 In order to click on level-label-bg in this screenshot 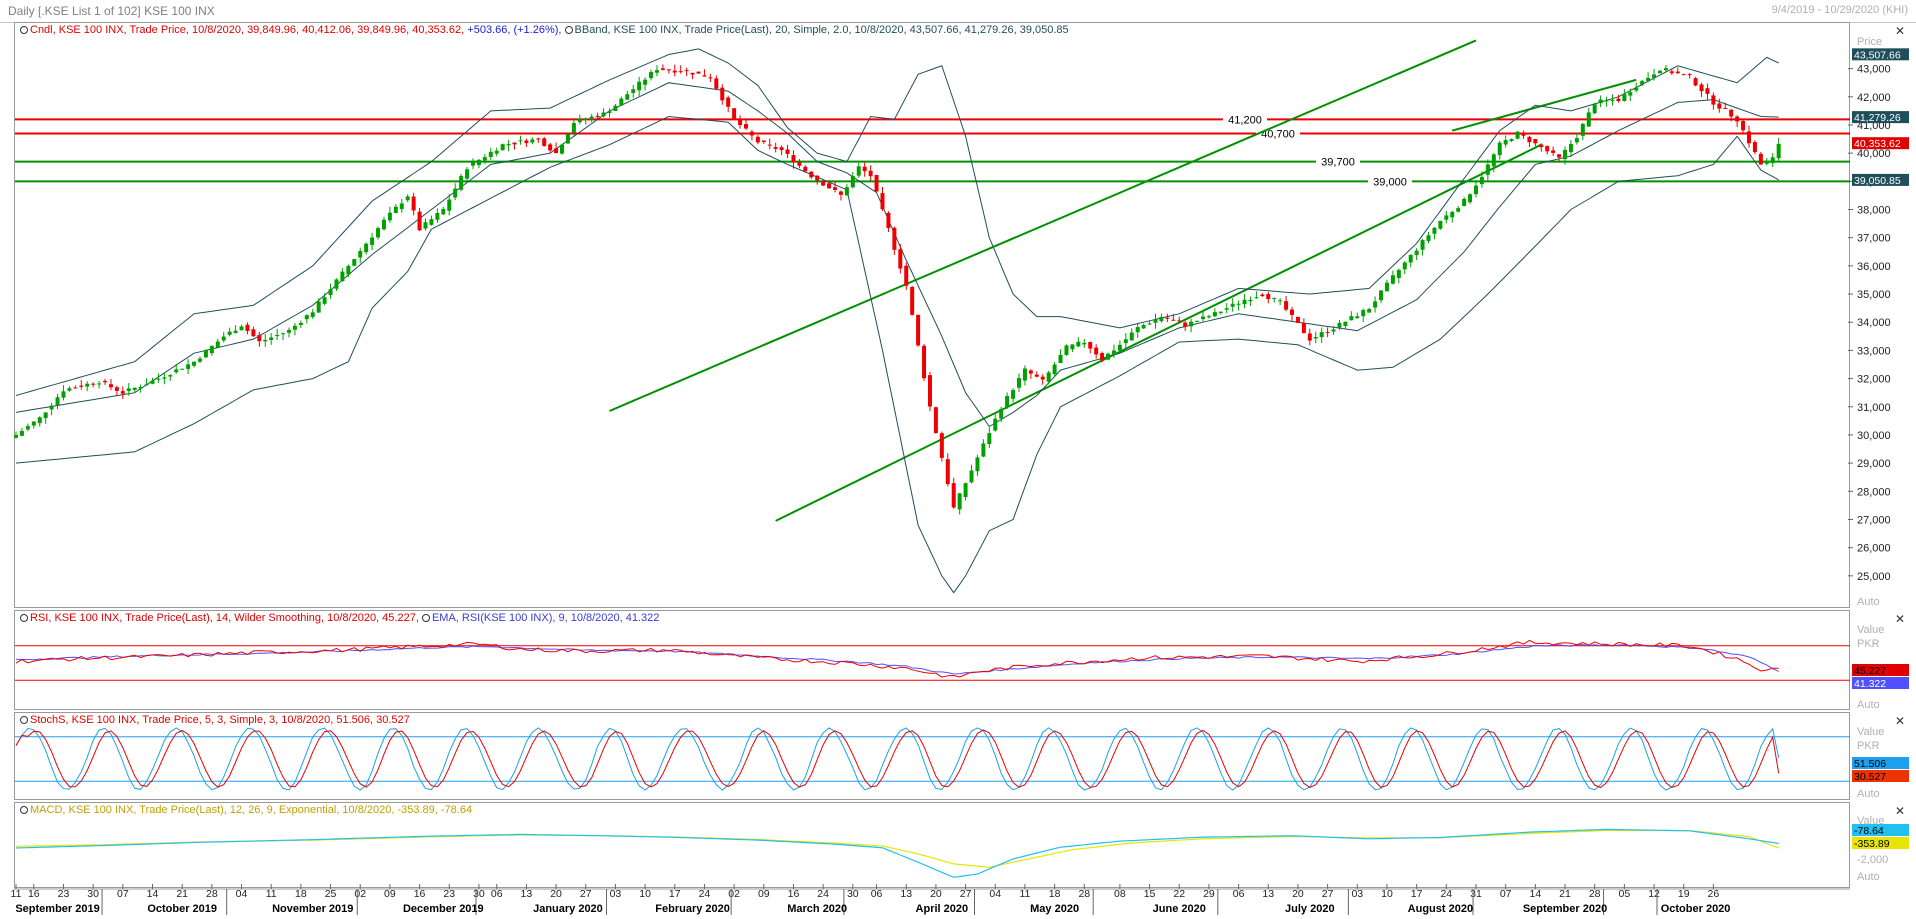, I will do `click(1338, 161)`.